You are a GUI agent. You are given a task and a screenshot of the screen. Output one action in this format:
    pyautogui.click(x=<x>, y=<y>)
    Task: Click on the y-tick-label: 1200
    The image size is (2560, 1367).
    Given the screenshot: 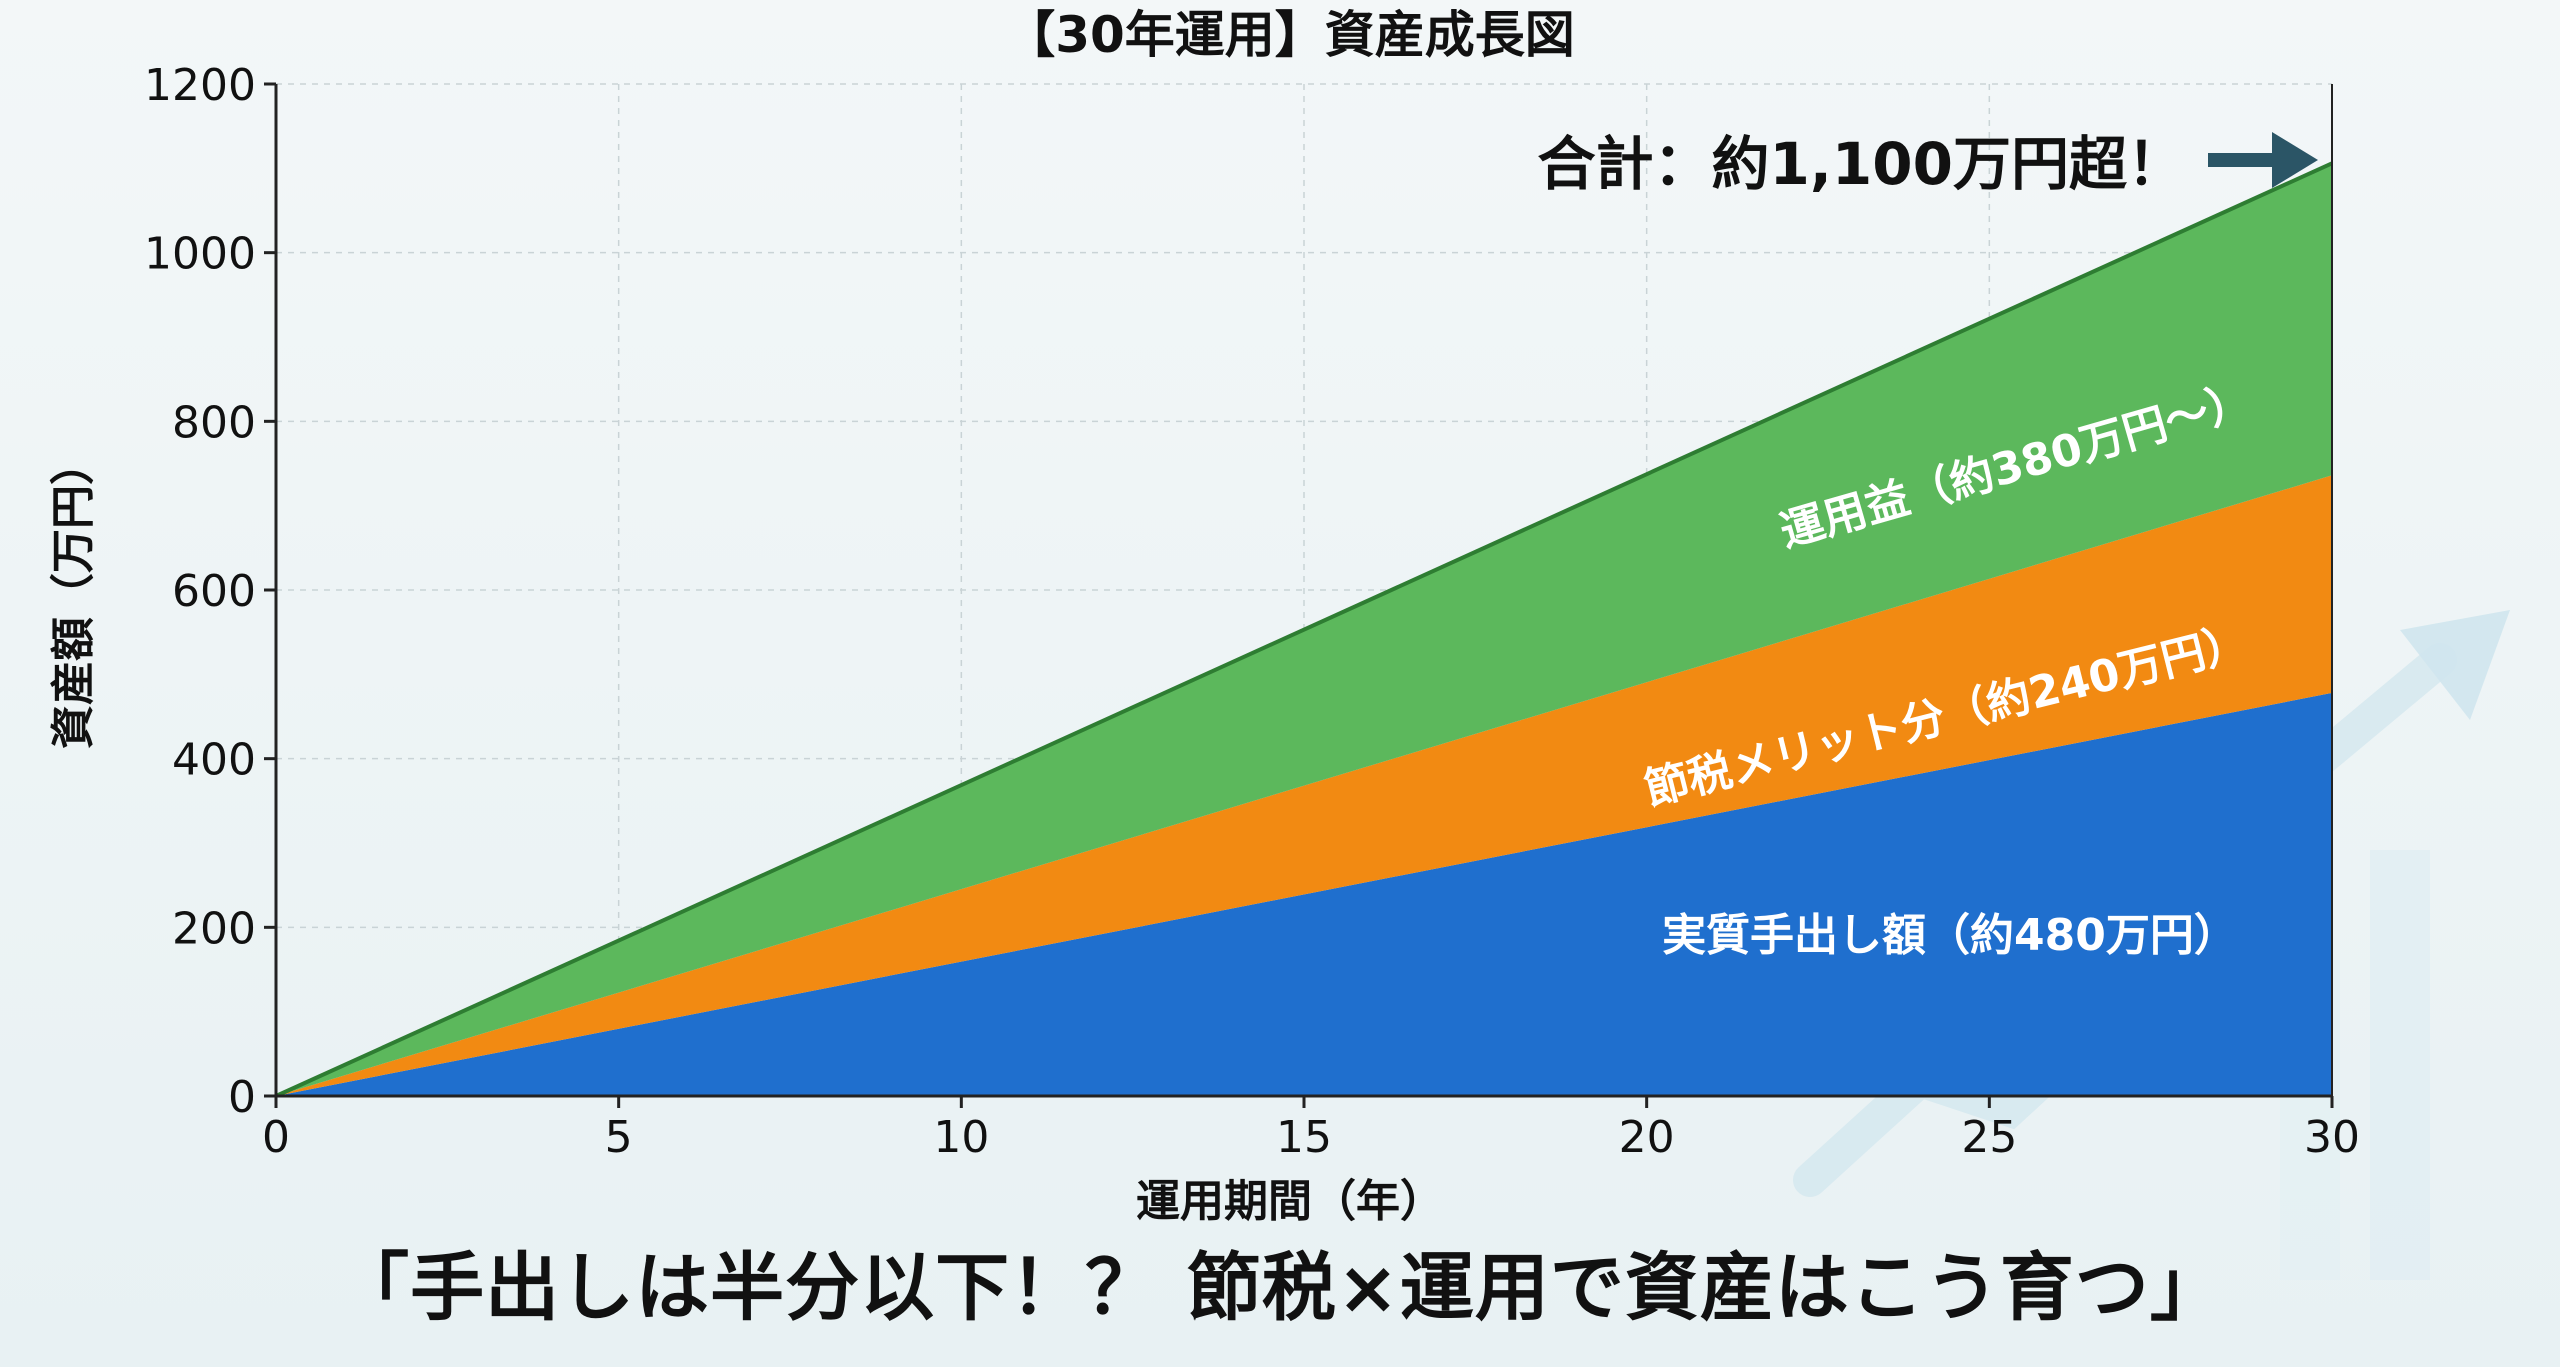 What is the action you would take?
    pyautogui.click(x=200, y=85)
    